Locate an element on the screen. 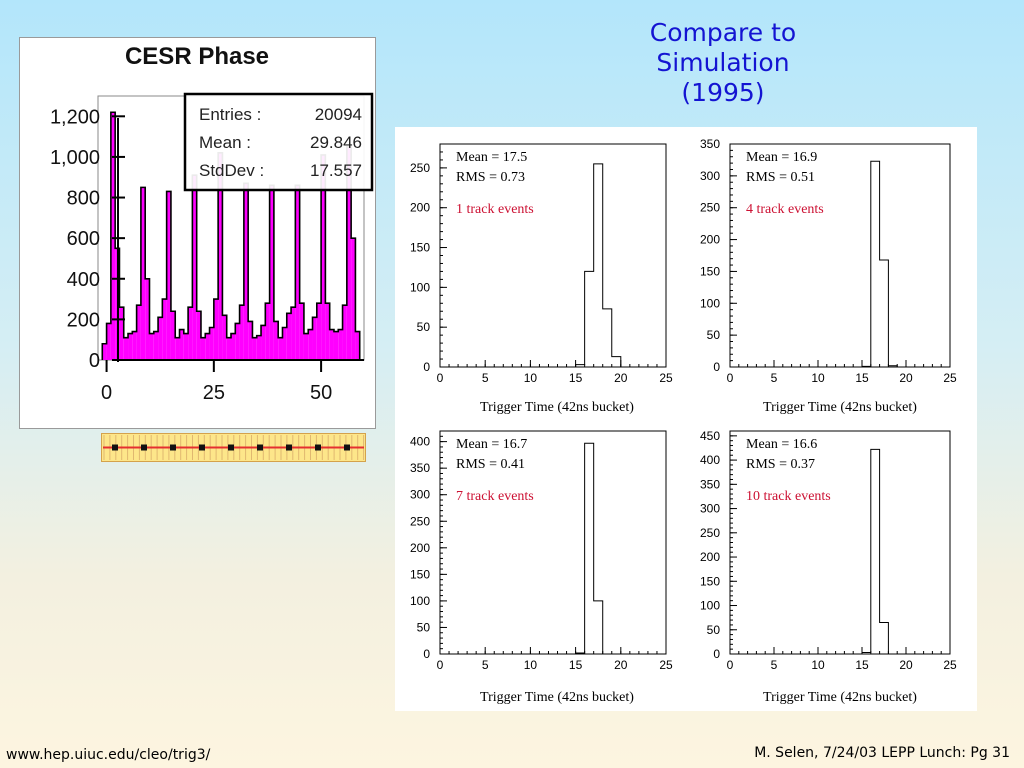 Image resolution: width=1024 pixels, height=768 pixels. slide-title: Compare to Simulation (1995) is located at coordinates (723, 63).